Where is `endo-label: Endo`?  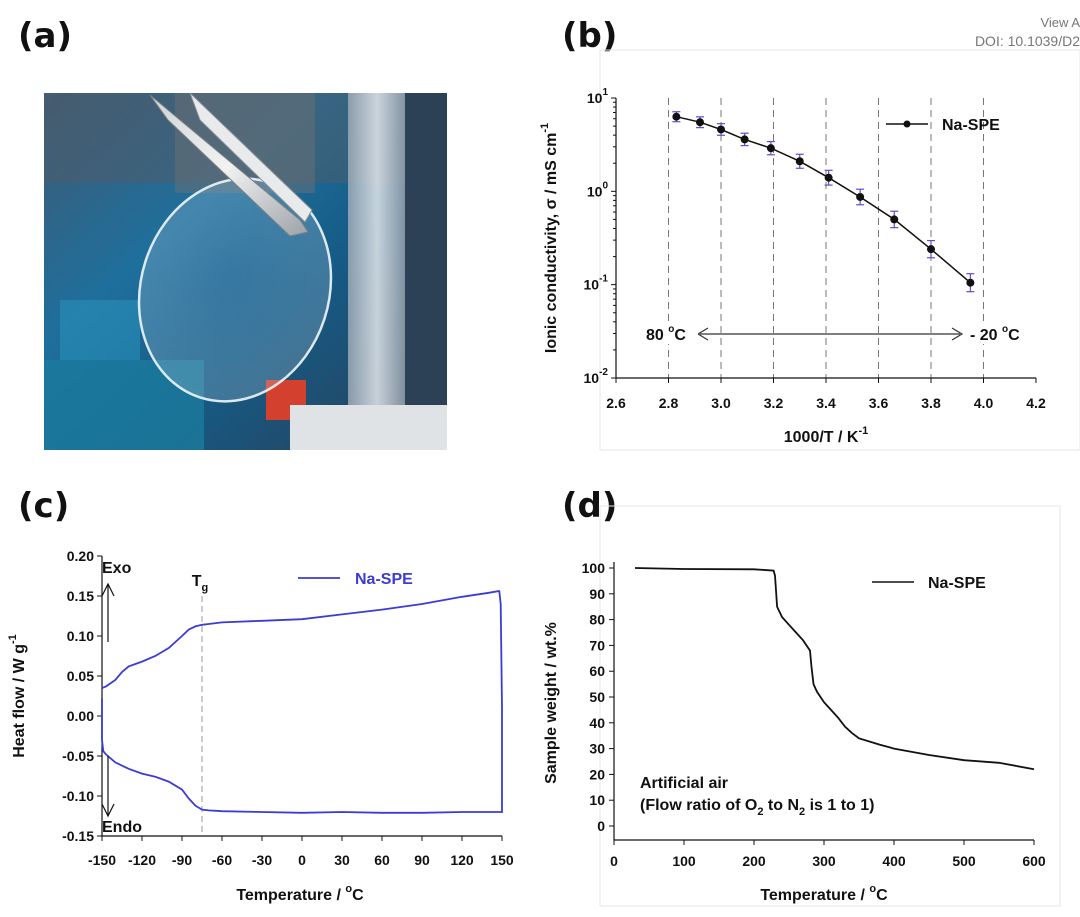 endo-label: Endo is located at coordinates (122, 827).